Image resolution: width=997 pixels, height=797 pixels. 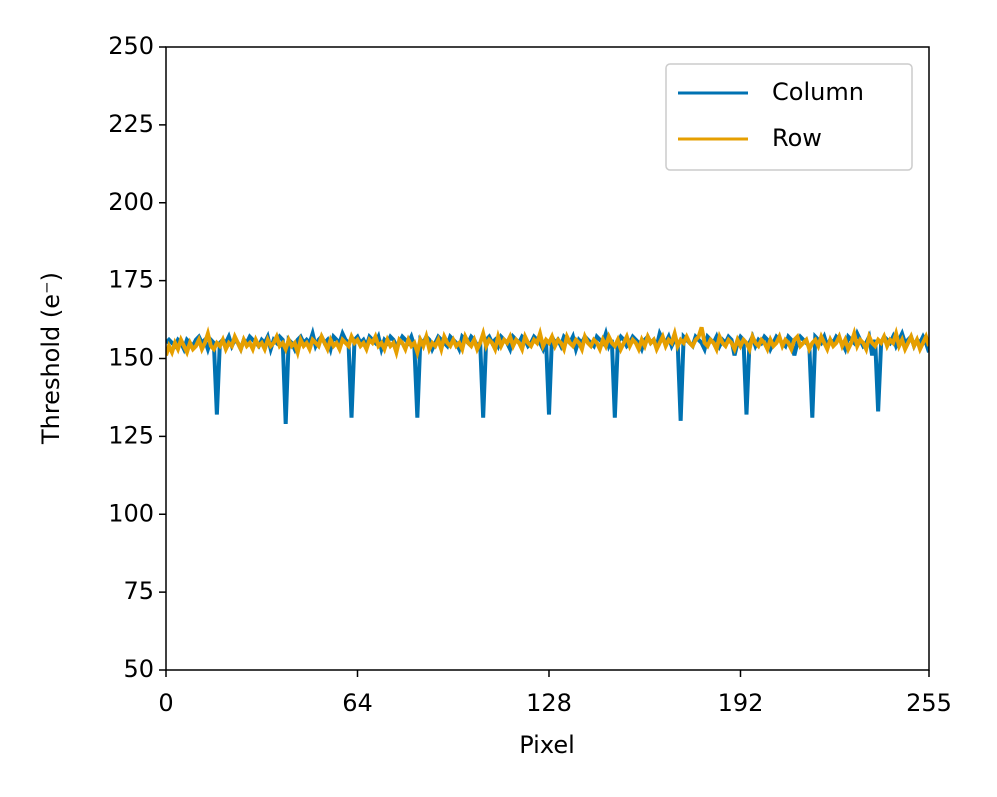 I want to click on x-tick-label: 128, so click(x=549, y=703).